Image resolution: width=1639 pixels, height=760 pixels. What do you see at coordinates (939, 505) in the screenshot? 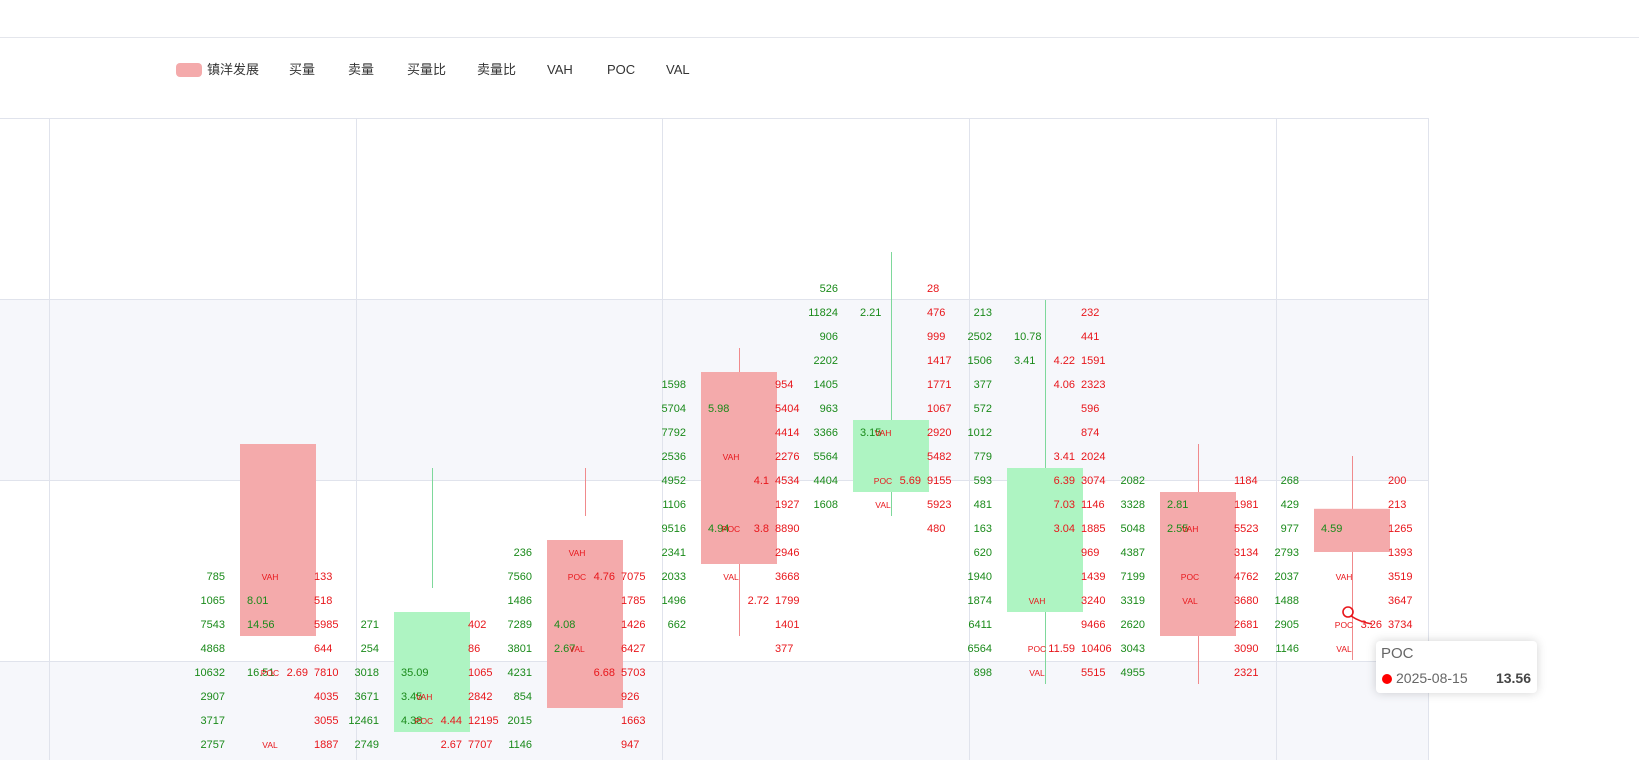
I see `sell-volume-label: 5923` at bounding box center [939, 505].